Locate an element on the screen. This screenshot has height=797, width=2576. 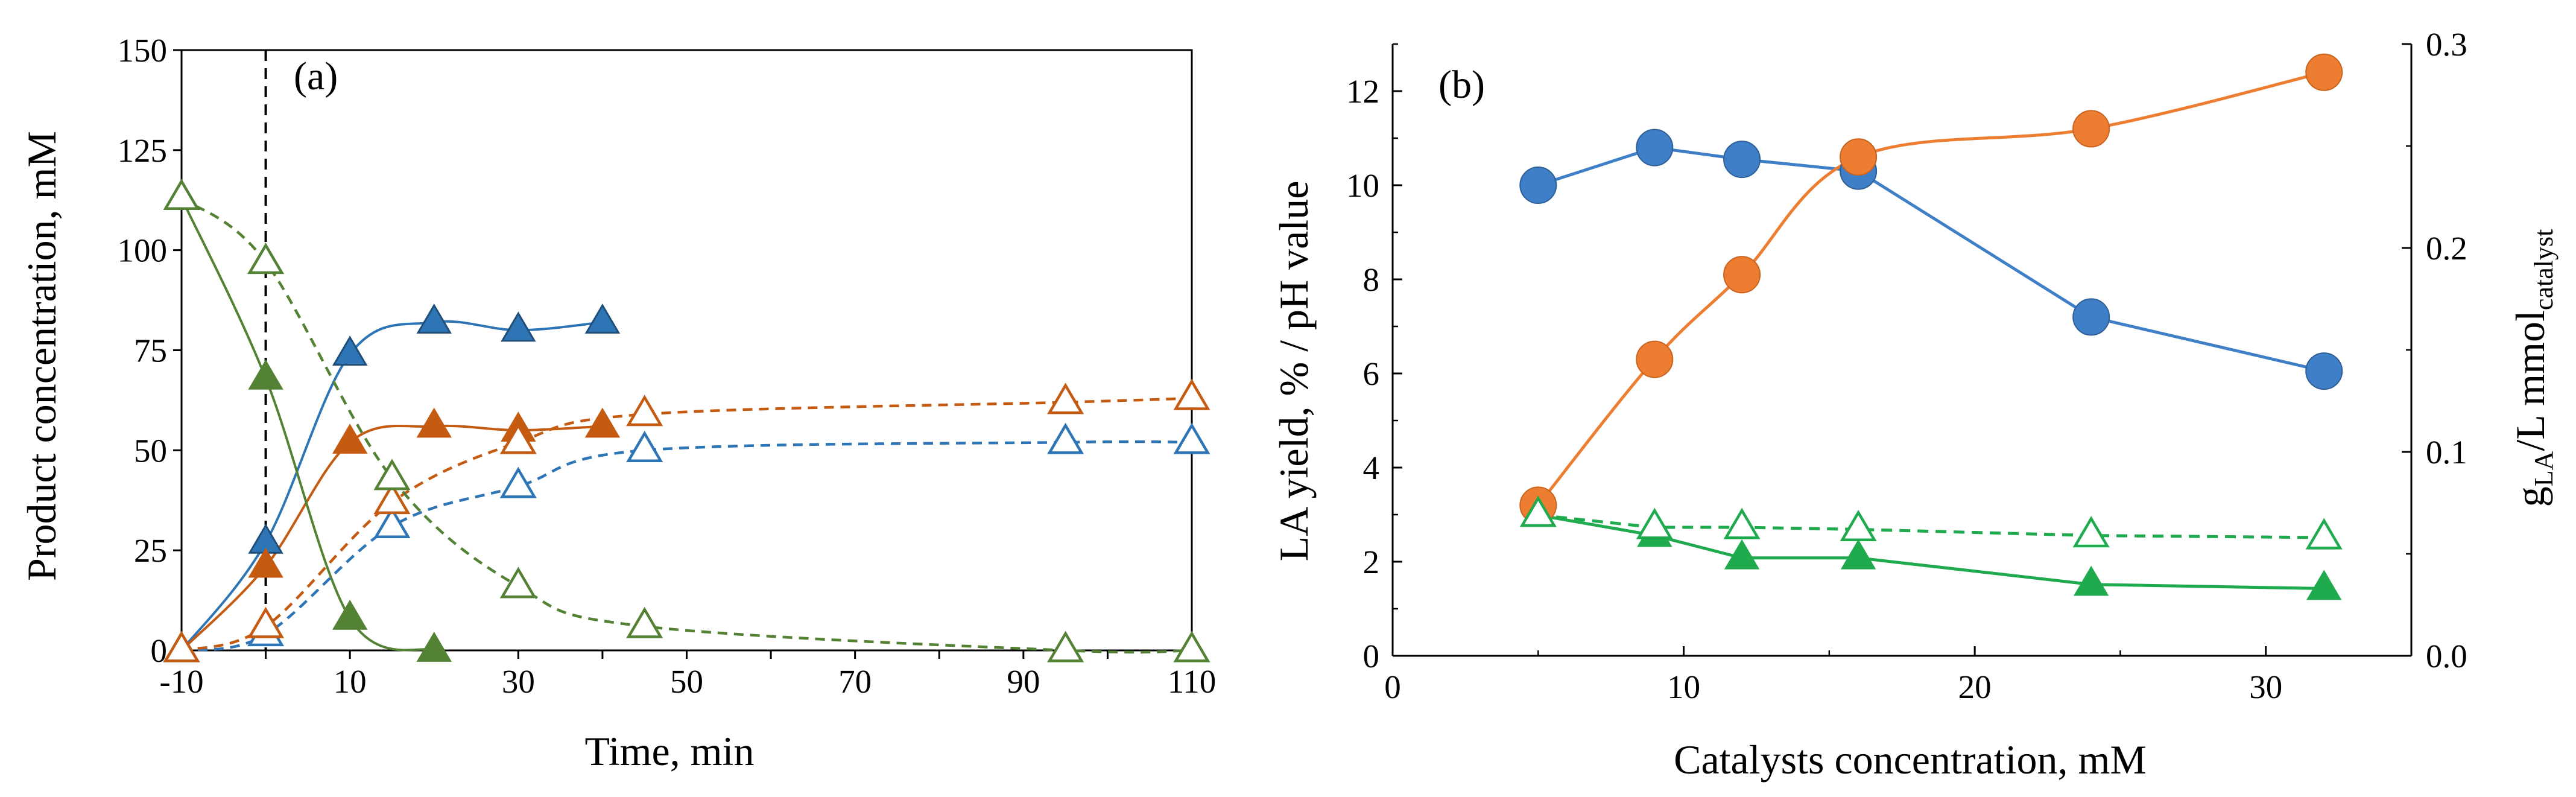
panel-a-ytick-label: 150 is located at coordinates (143, 50).